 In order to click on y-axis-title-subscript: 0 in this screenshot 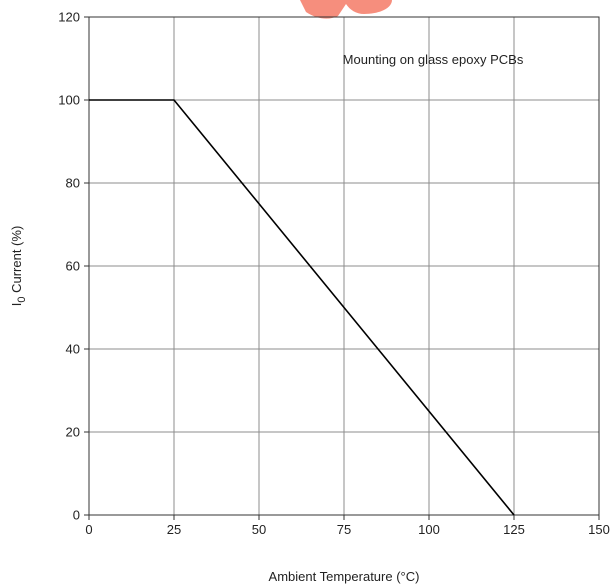, I will do `click(22, 300)`.